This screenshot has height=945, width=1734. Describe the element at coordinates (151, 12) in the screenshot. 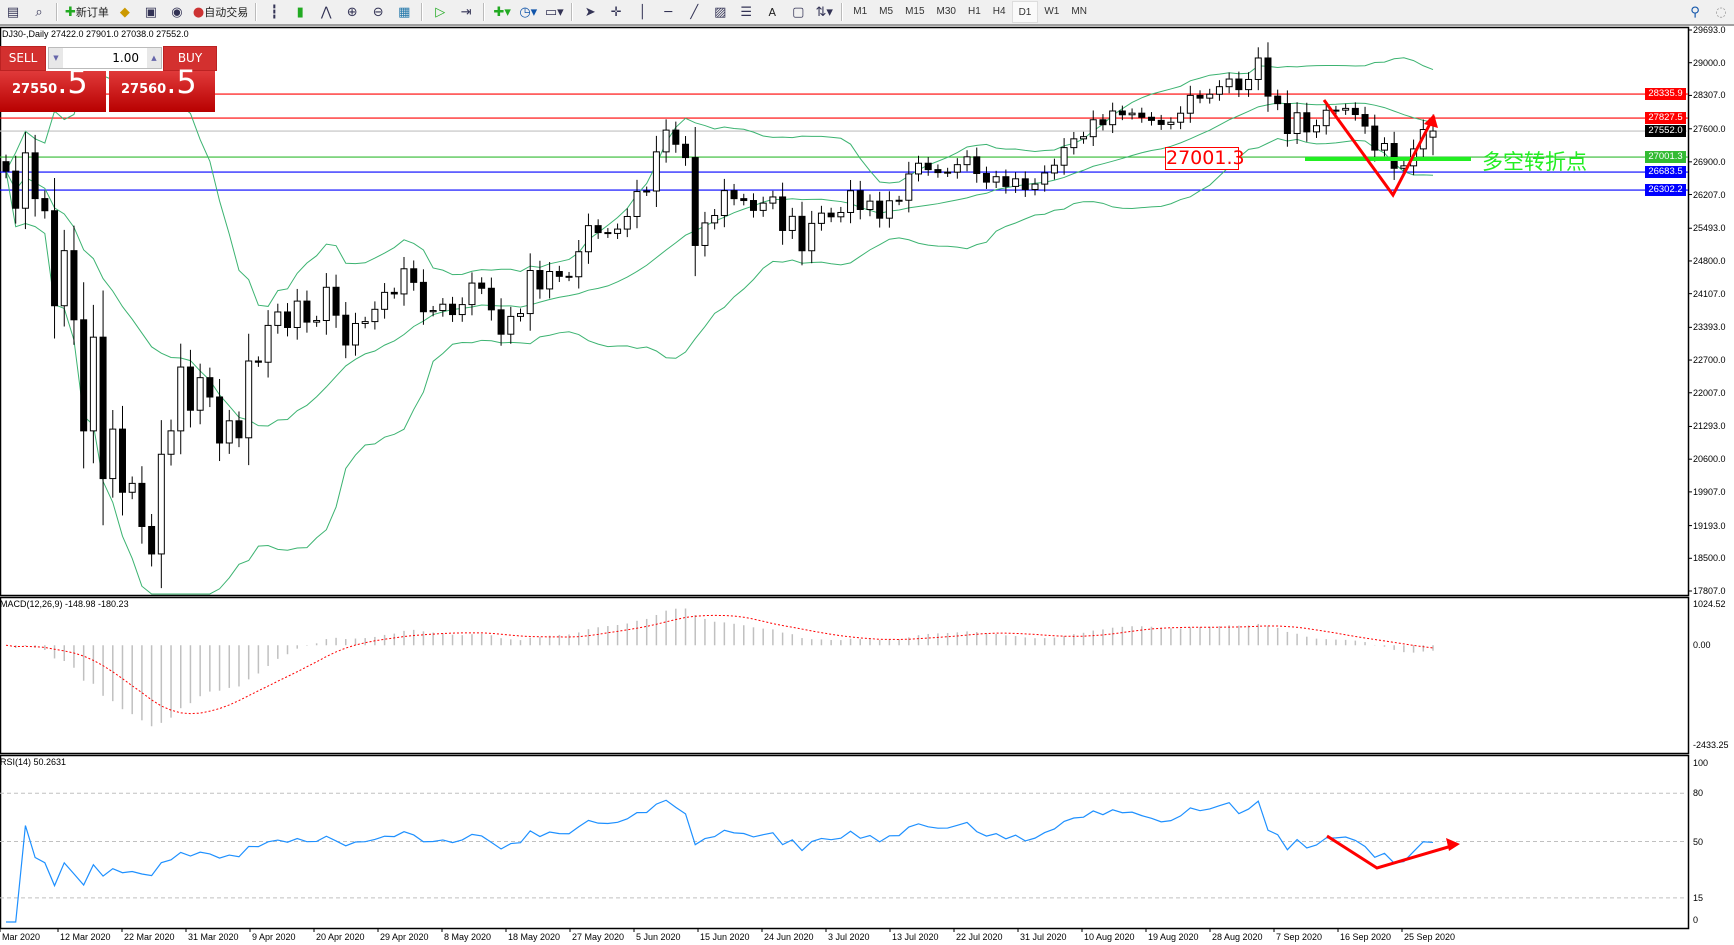

I see `terminal-icon: ▣` at that location.